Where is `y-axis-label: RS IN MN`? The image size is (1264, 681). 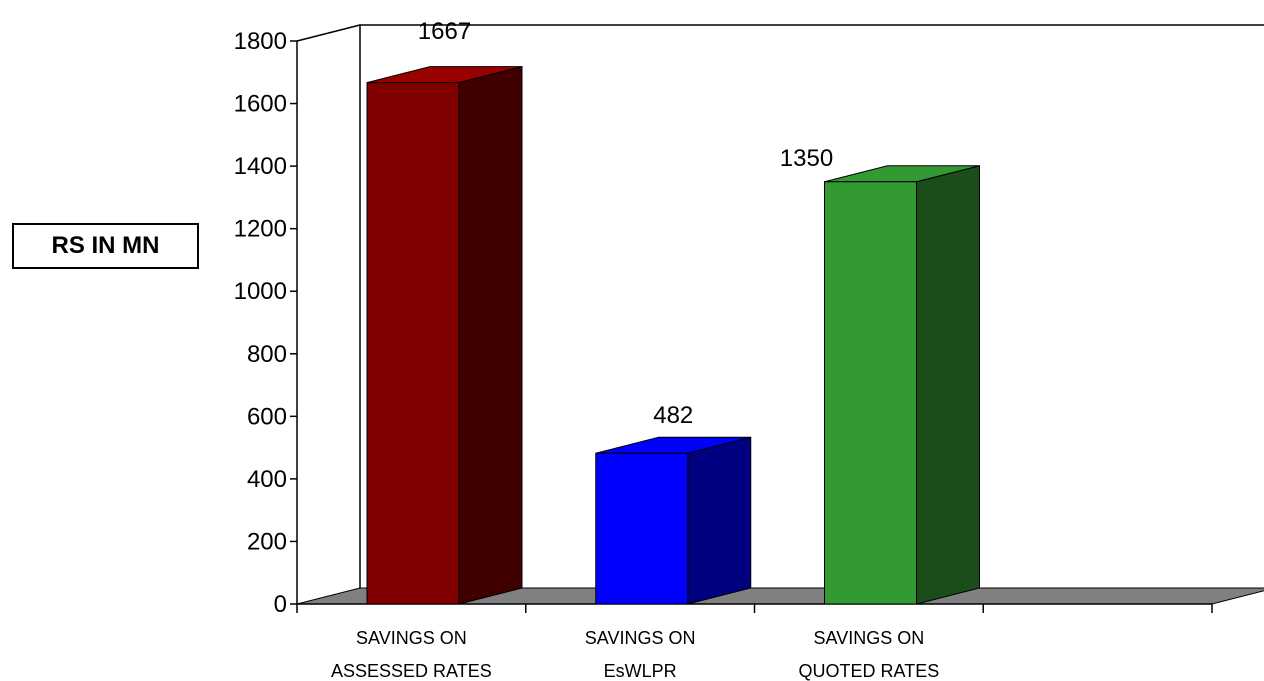 y-axis-label: RS IN MN is located at coordinates (105, 246).